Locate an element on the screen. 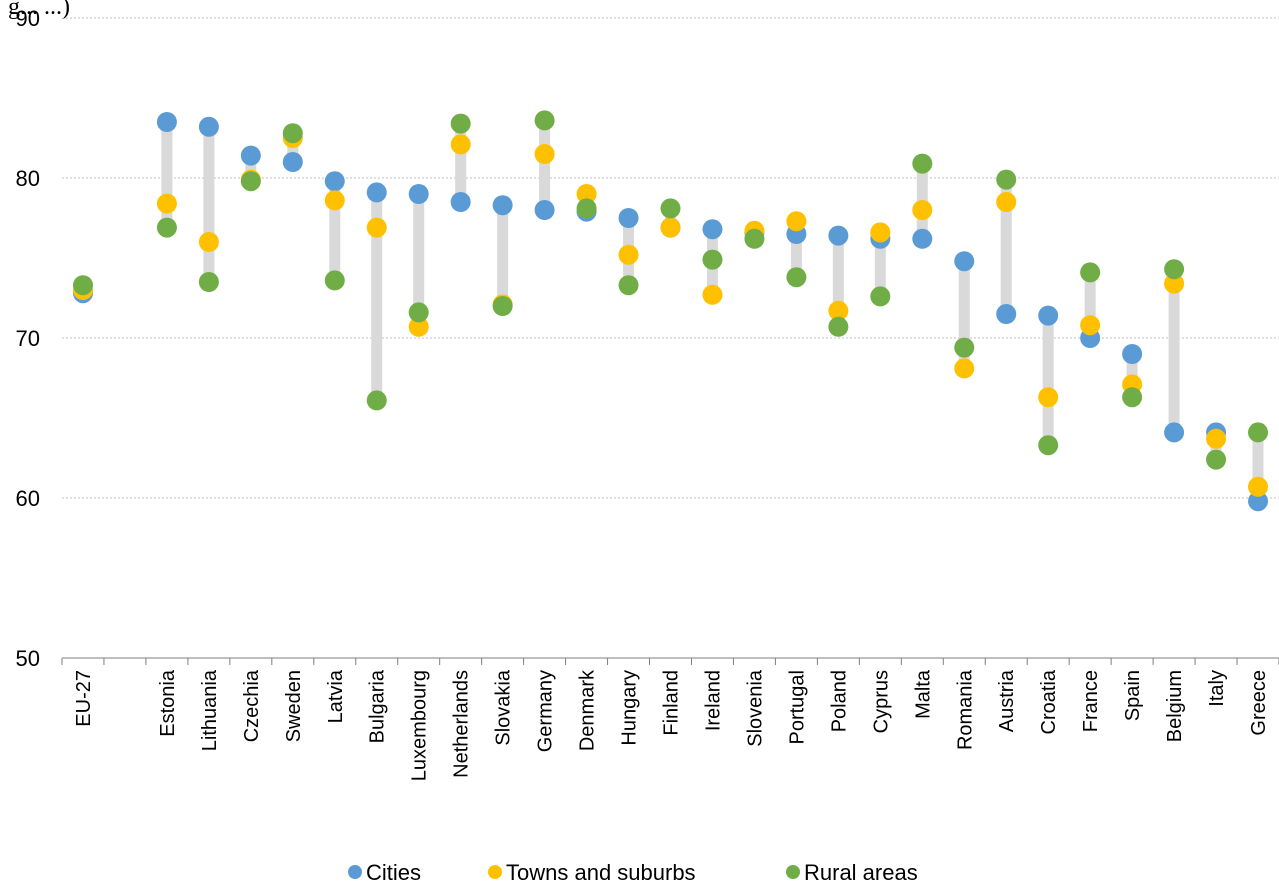 This screenshot has width=1279, height=884. x-category-label: Cyprus is located at coordinates (881, 701).